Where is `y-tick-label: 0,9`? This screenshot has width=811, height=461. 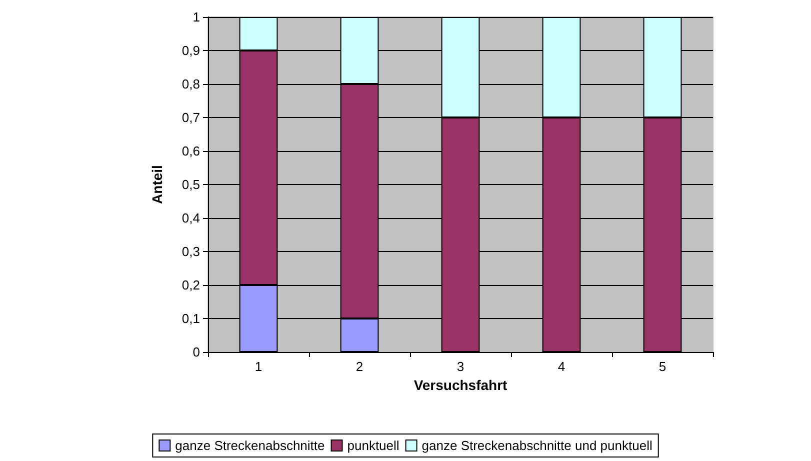
y-tick-label: 0,9 is located at coordinates (191, 50).